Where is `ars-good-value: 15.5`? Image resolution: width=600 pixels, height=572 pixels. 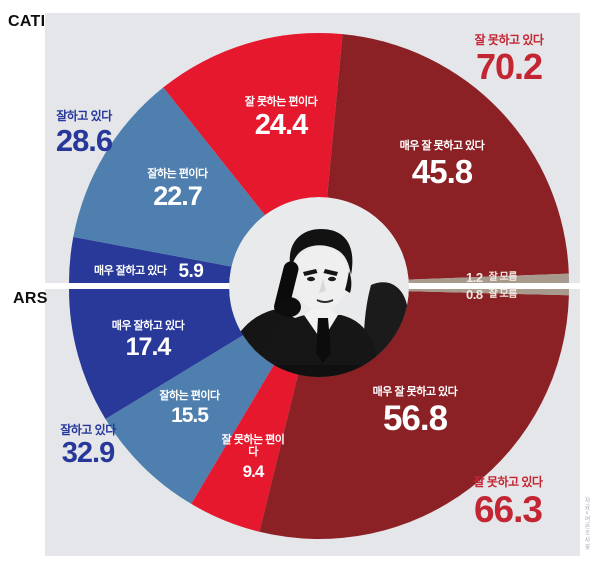 ars-good-value: 15.5 is located at coordinates (190, 415).